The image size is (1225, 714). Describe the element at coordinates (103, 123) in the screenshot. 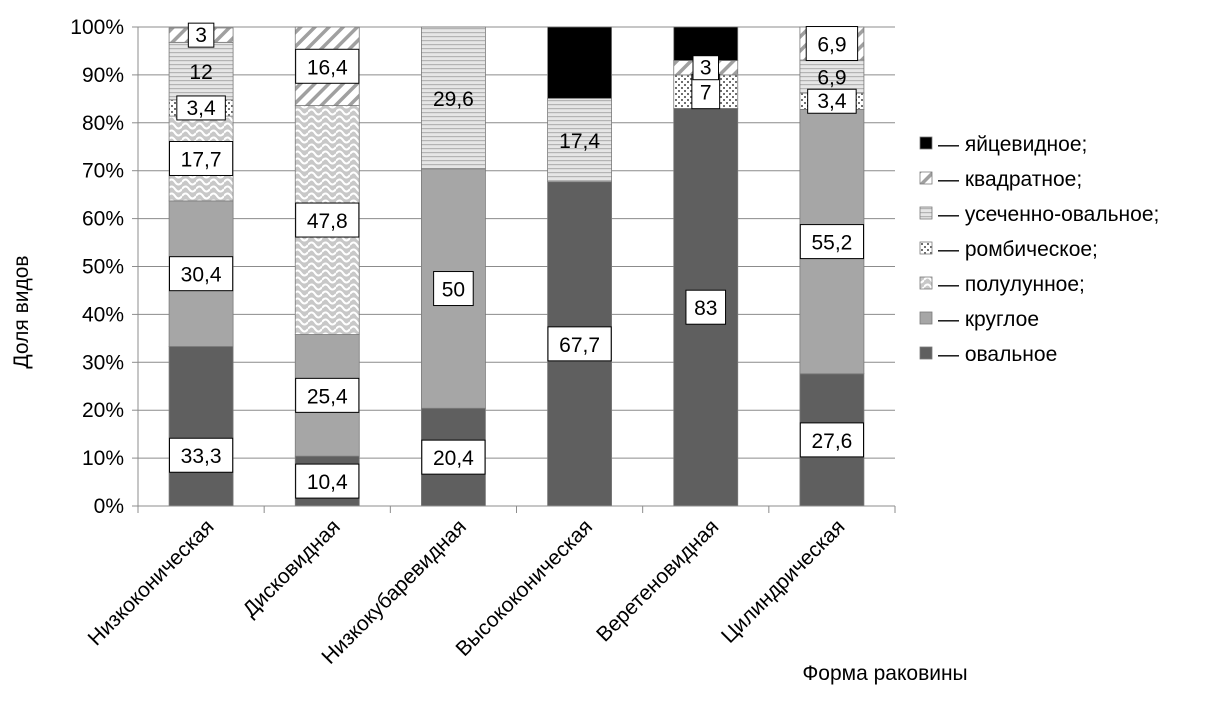

I see `y-tick-label: 80%` at that location.